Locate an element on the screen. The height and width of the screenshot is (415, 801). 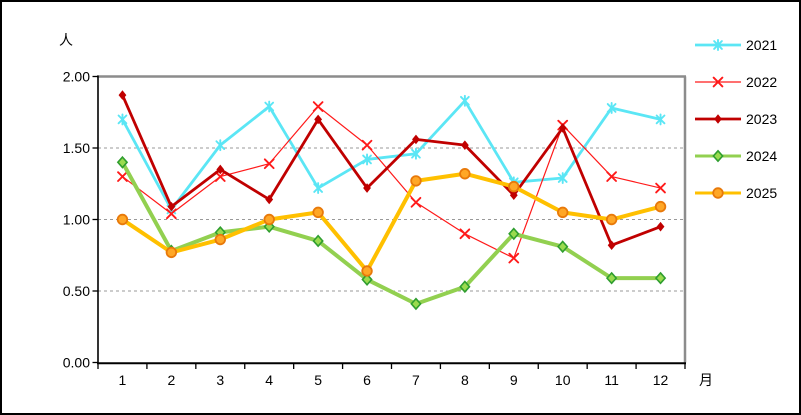
series-2022-point-2-stroke is located at coordinates (171, 214).